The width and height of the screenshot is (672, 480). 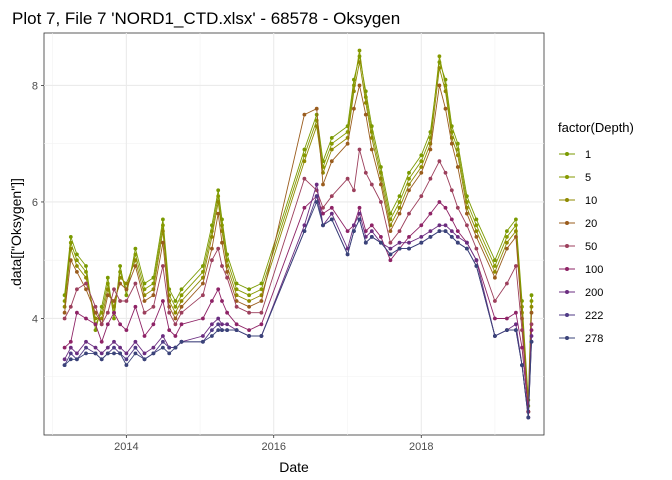 I want to click on x-axis-title: Date, so click(x=294, y=467).